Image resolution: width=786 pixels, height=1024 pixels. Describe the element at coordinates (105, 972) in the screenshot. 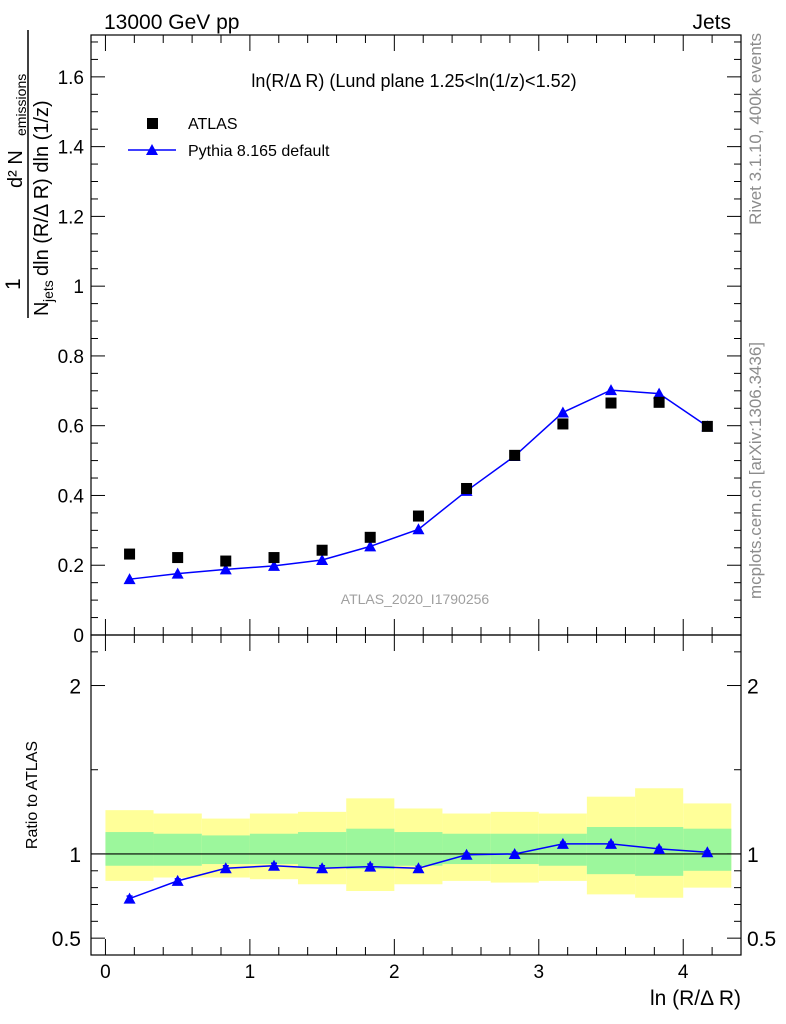

I see `x-tick-label: 0` at that location.